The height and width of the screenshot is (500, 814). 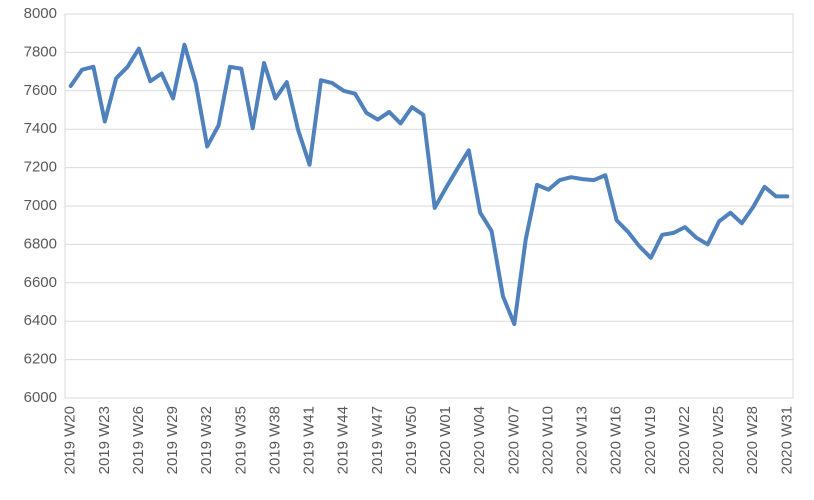 I want to click on x-tick-label: 2019 W29, so click(x=172, y=440).